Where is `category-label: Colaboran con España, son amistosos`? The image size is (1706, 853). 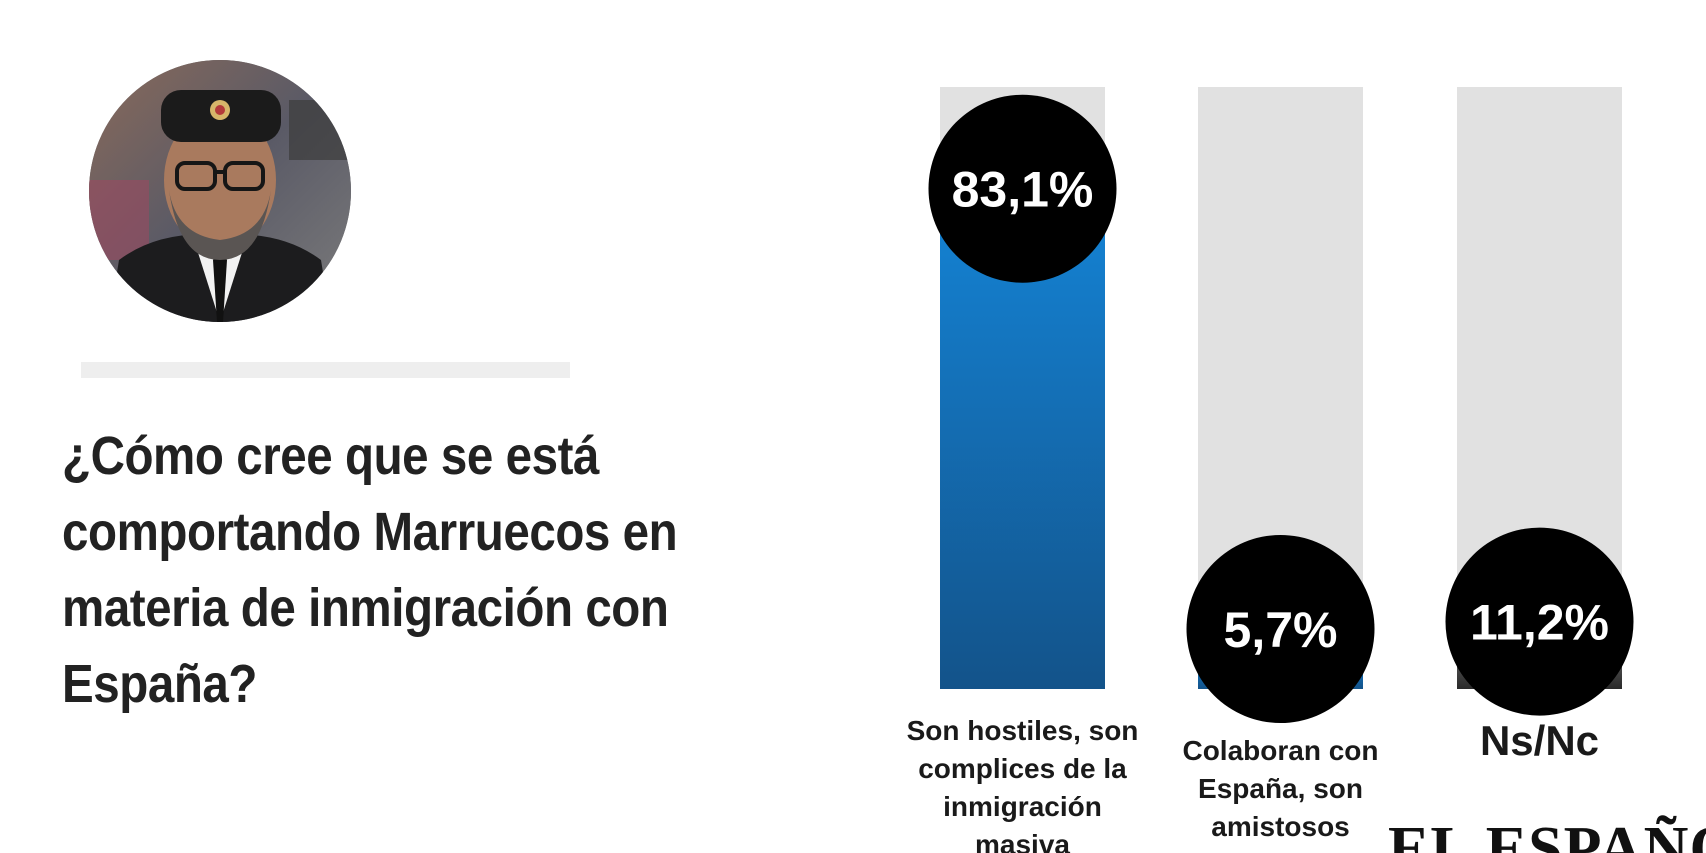
category-label: Colaboran con España, son amistosos is located at coordinates (1280, 788).